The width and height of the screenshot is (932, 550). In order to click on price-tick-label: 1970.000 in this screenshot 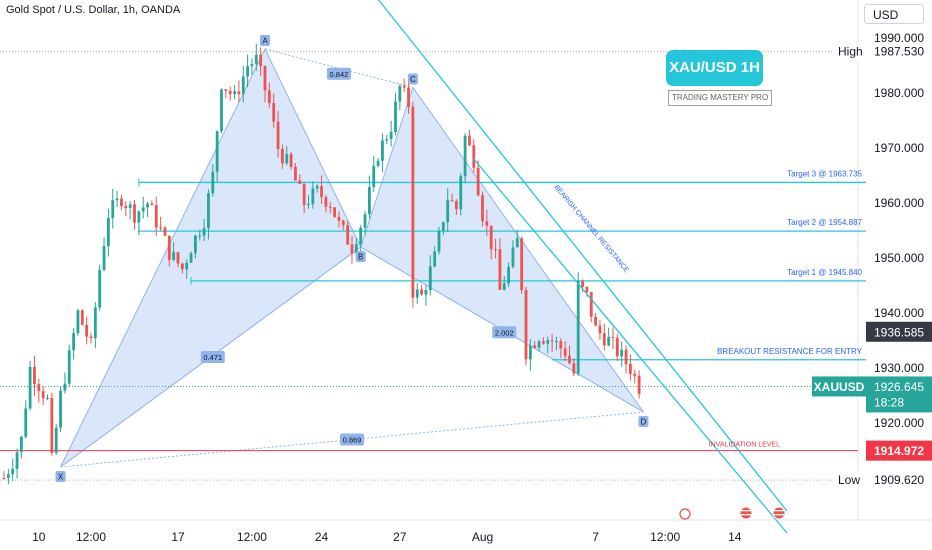, I will do `click(899, 148)`.